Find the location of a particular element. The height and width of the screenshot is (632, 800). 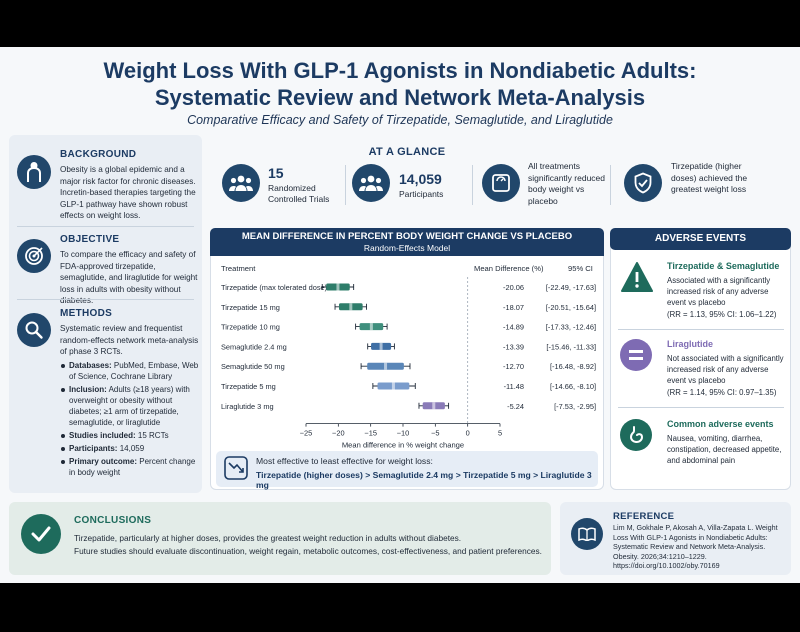

forest-subtitle: Random-Effects Model is located at coordinates (407, 248).